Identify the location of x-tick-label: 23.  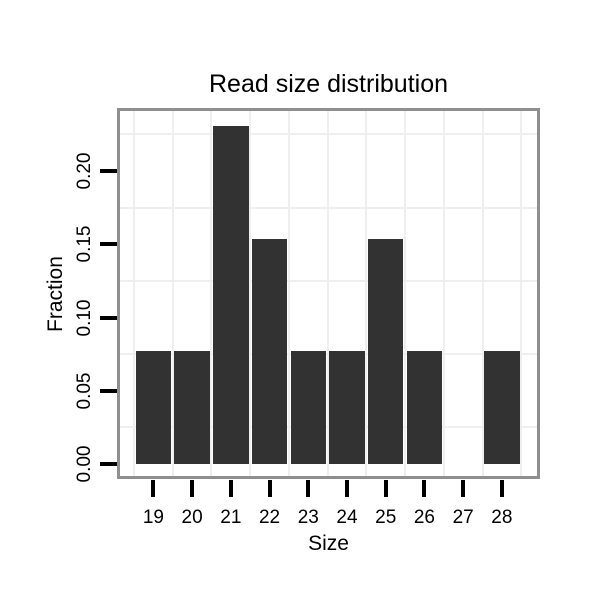
(308, 517).